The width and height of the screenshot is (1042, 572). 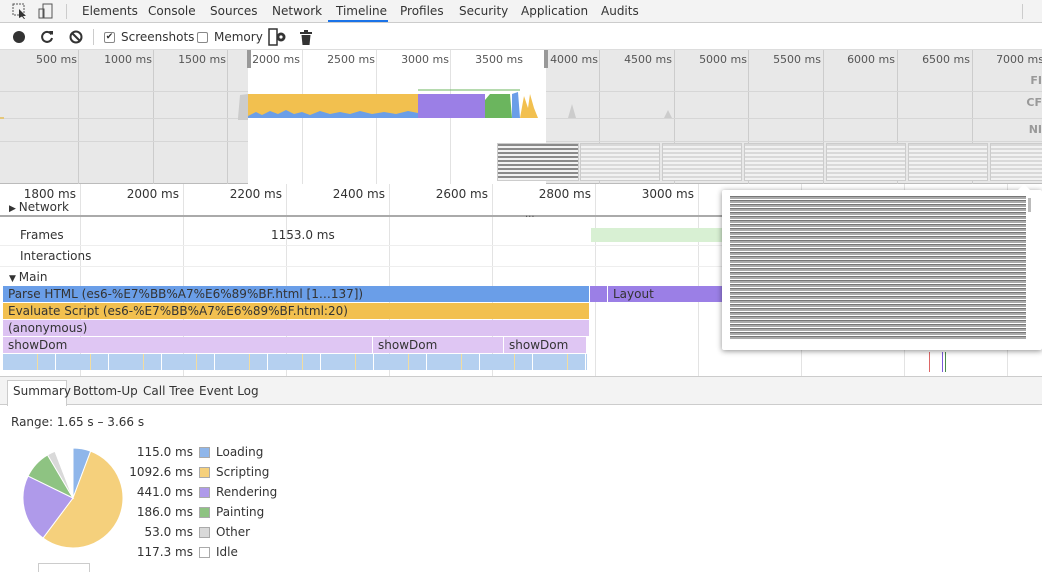 I want to click on frames-label: Frames, so click(x=42, y=235).